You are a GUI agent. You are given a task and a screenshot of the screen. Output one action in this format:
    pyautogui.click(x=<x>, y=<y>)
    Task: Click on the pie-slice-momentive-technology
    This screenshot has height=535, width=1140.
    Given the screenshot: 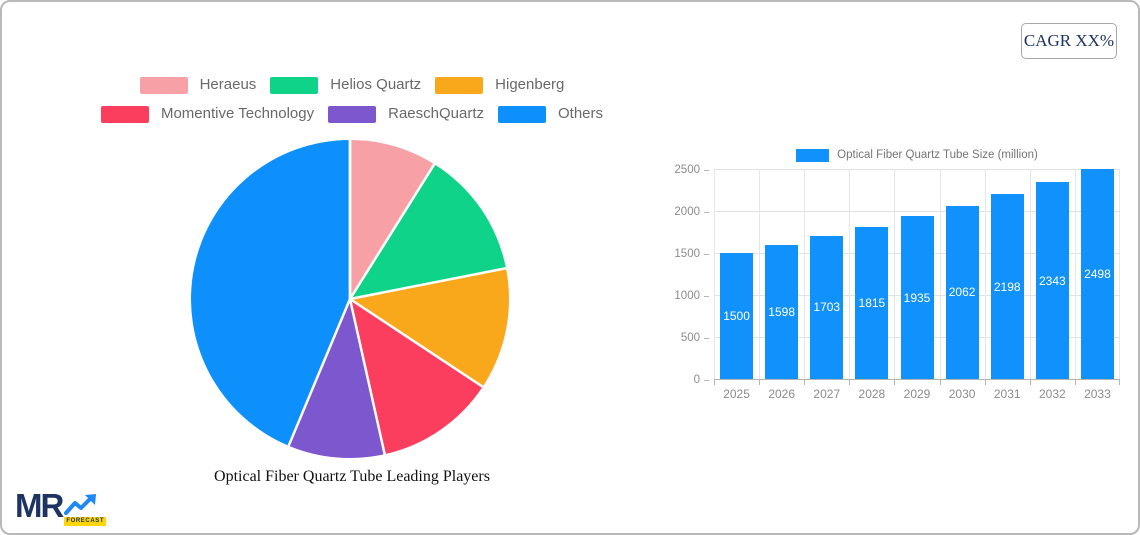 What is the action you would take?
    pyautogui.click(x=416, y=377)
    